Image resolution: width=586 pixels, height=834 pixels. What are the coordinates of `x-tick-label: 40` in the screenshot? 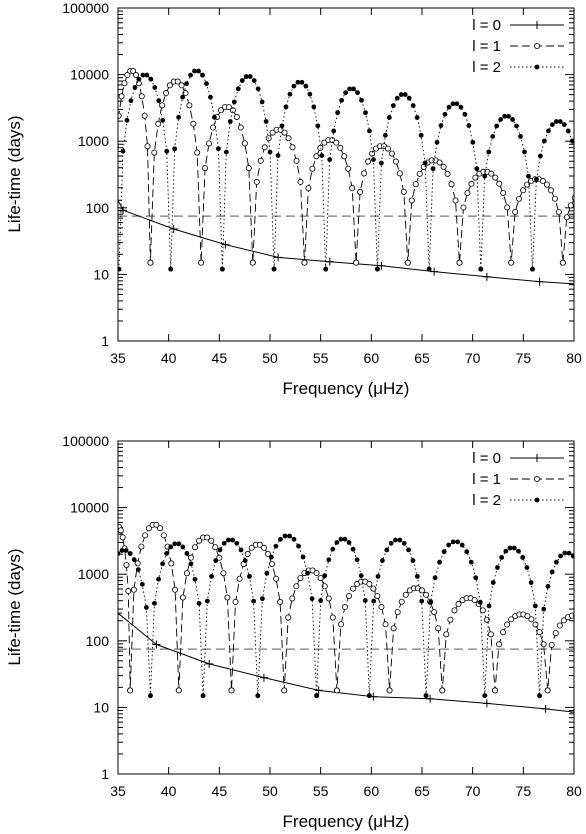 It's located at (169, 358).